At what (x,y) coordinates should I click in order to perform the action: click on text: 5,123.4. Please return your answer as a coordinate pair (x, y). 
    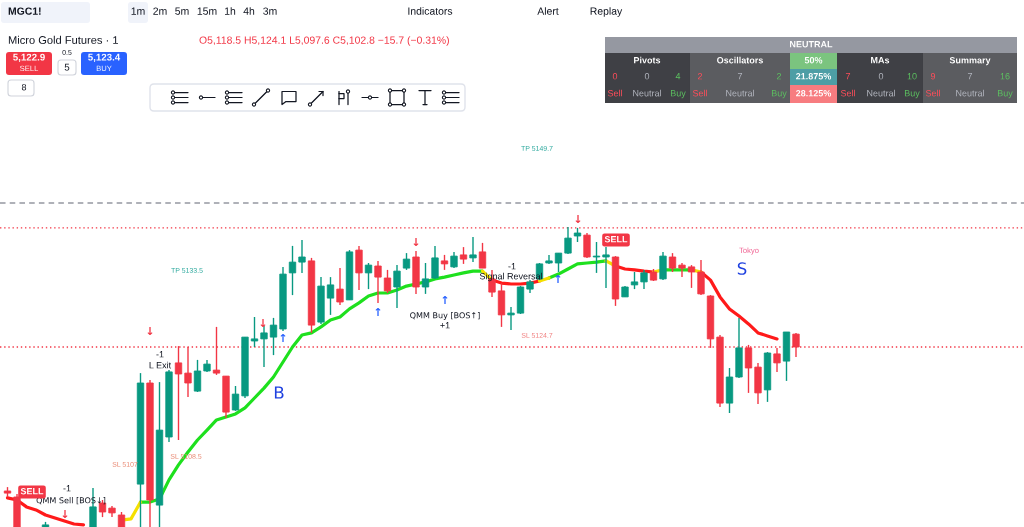
    Looking at the image, I should click on (104, 58).